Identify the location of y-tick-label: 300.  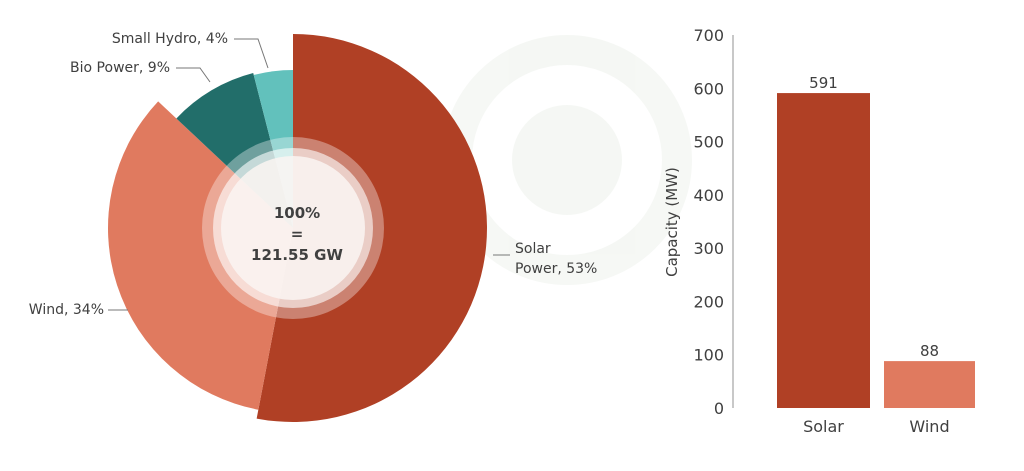
(708, 248).